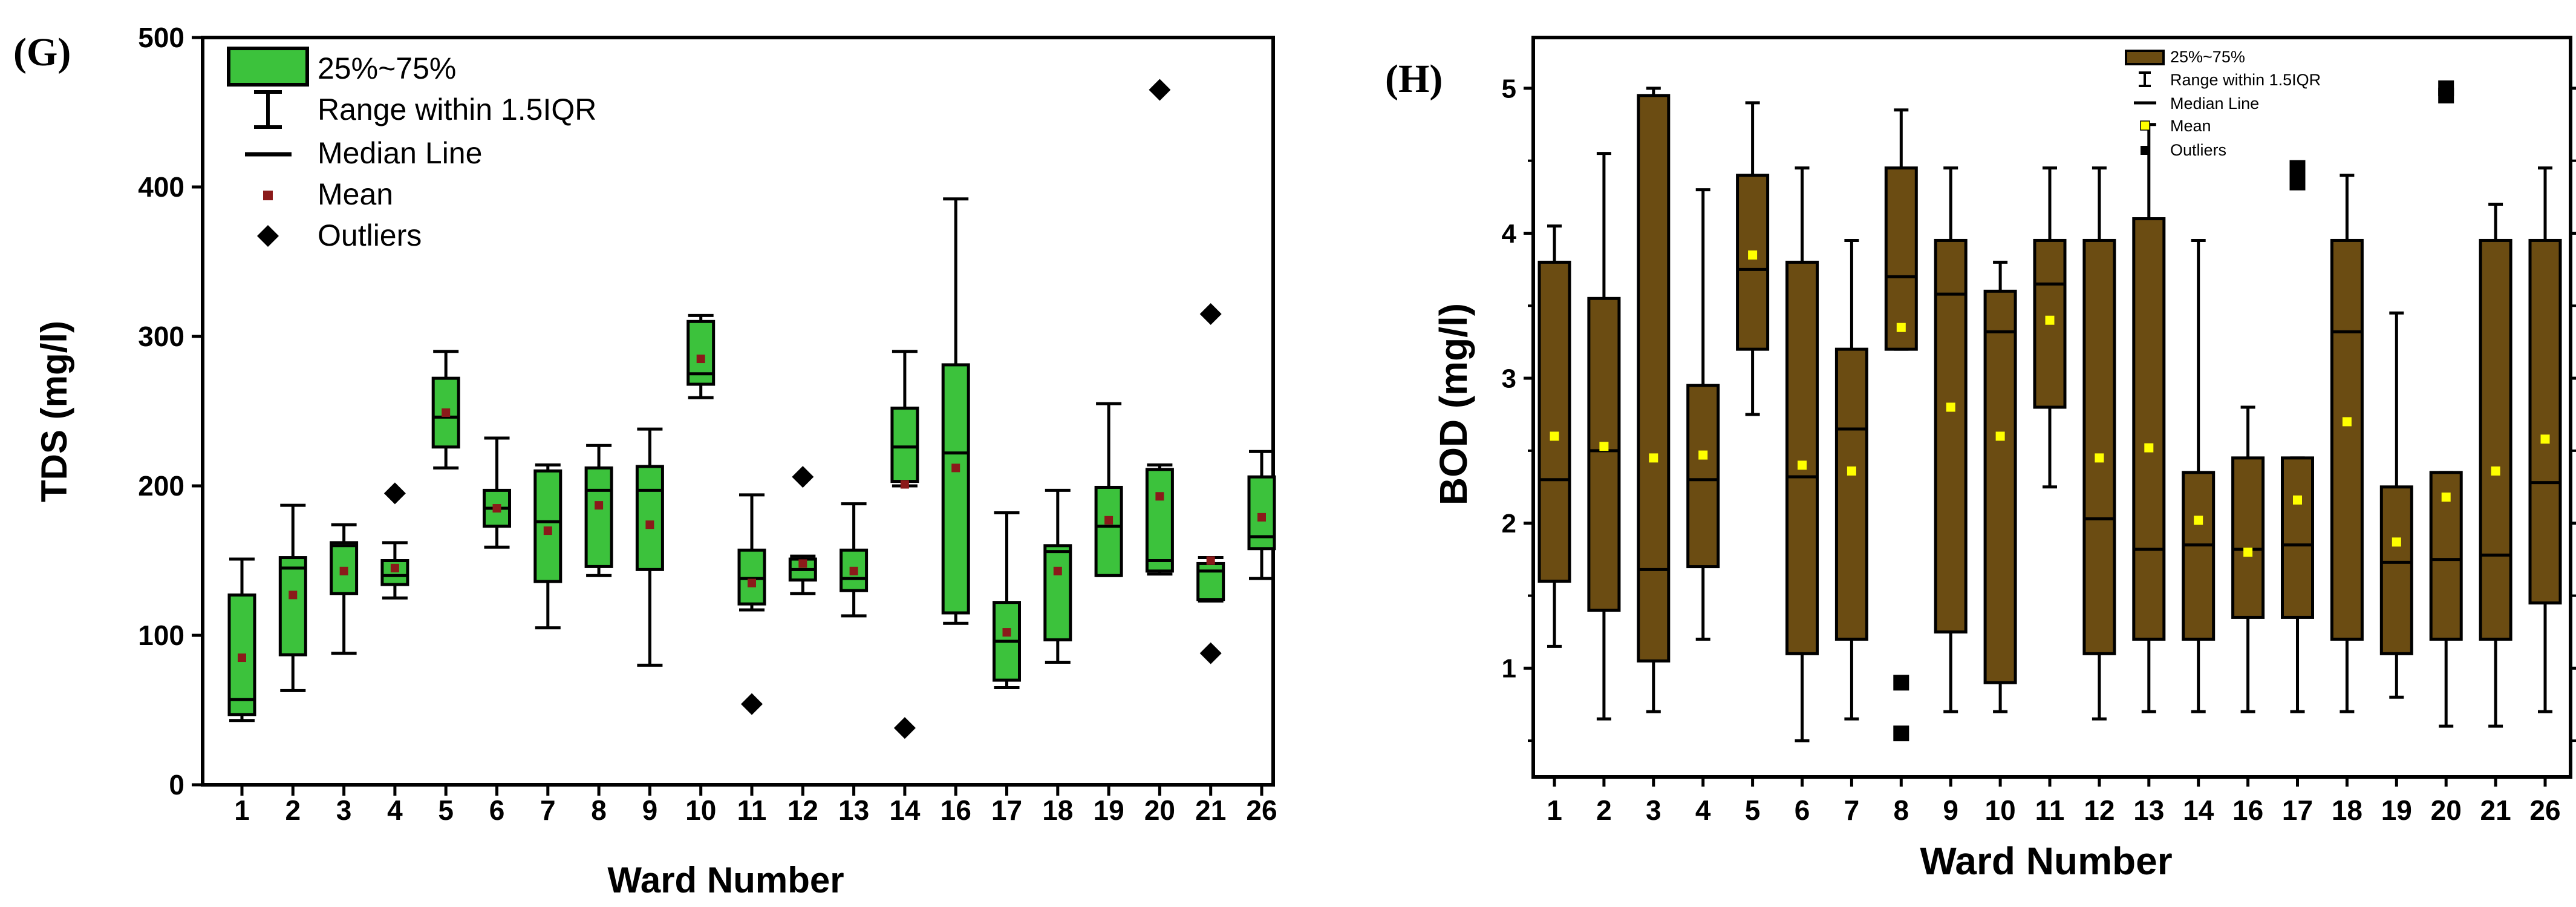 This screenshot has width=2576, height=907. What do you see at coordinates (2297, 810) in the screenshot?
I see `x-tick-label: 17` at bounding box center [2297, 810].